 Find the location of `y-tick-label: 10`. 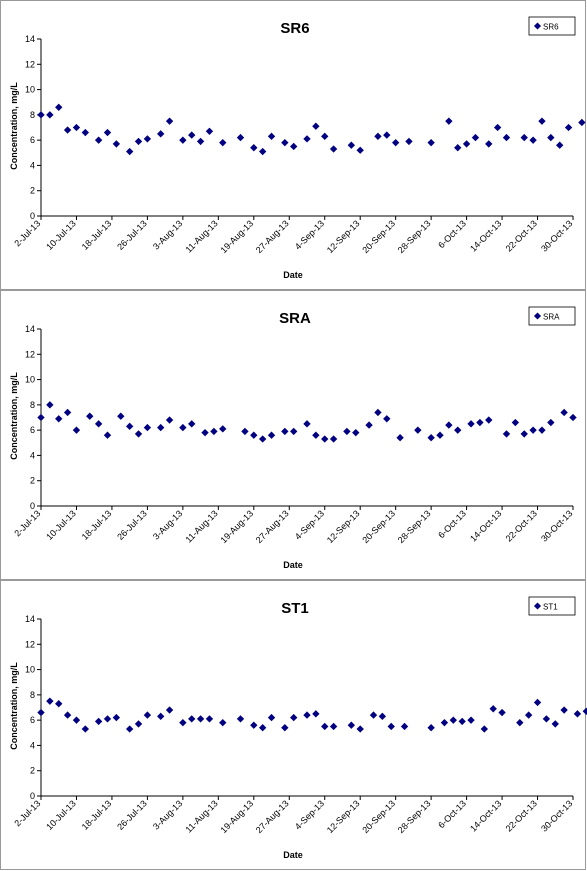

y-tick-label: 10 is located at coordinates (30, 670).